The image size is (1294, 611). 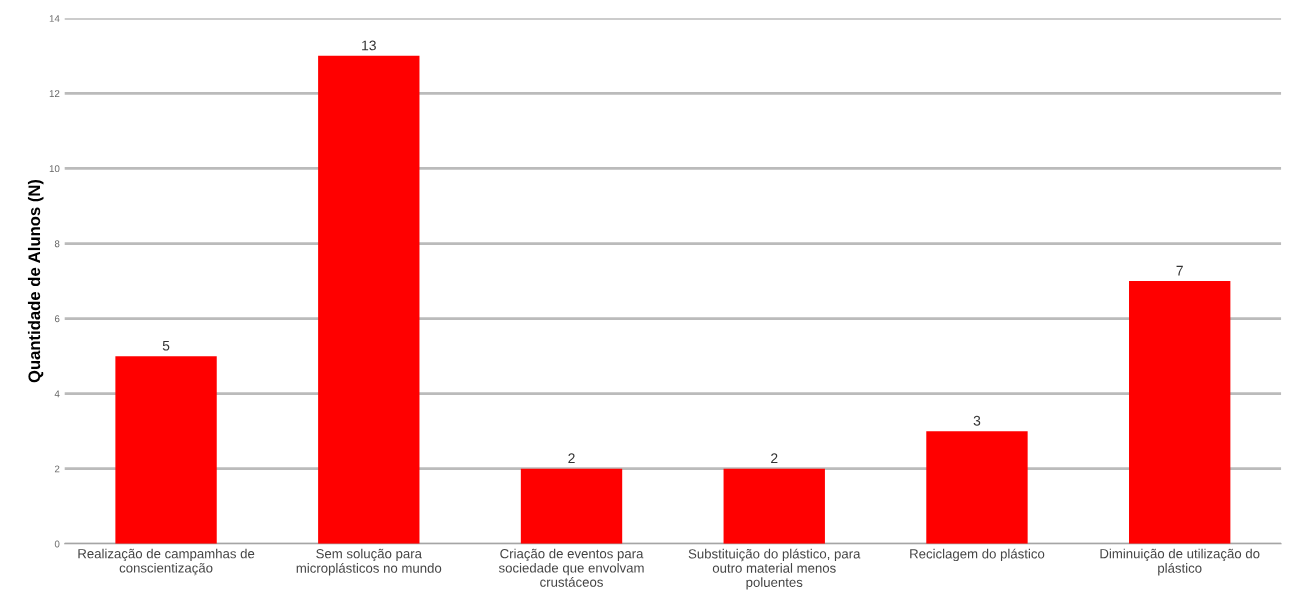 I want to click on data-label: 13, so click(x=369, y=45).